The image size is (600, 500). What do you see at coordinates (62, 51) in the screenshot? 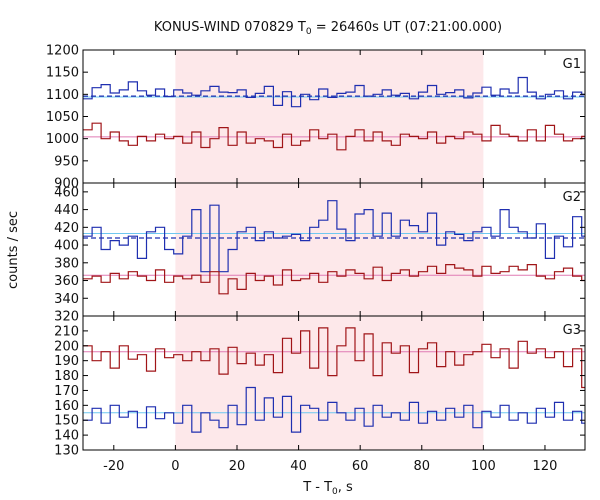
I see `y-tick-label-0-6: 1200` at bounding box center [62, 51].